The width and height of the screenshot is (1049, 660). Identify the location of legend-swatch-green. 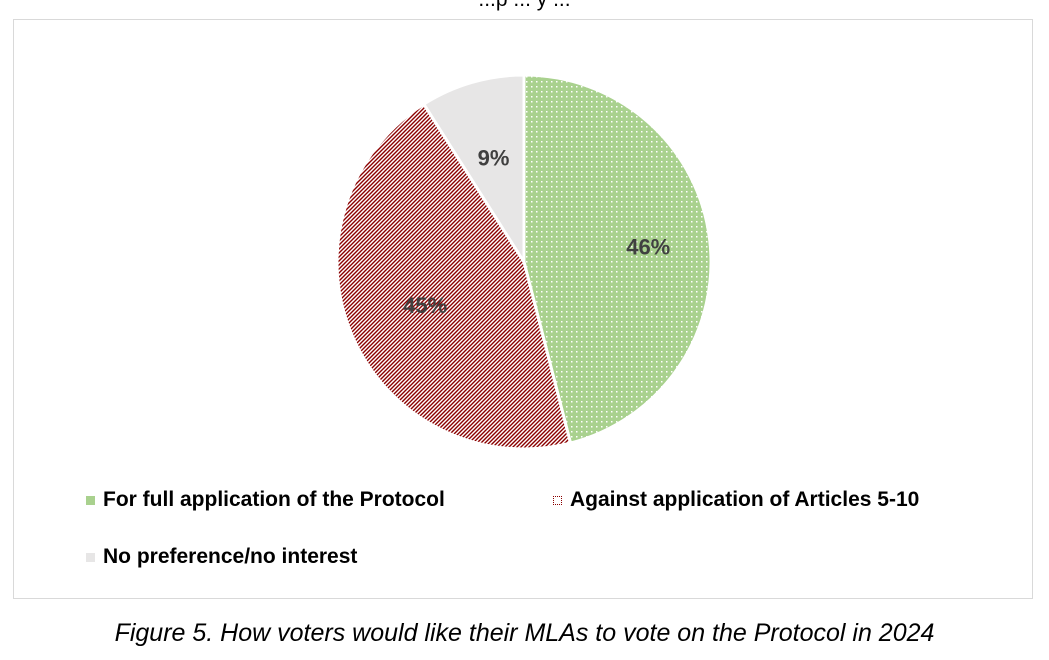
(90, 500).